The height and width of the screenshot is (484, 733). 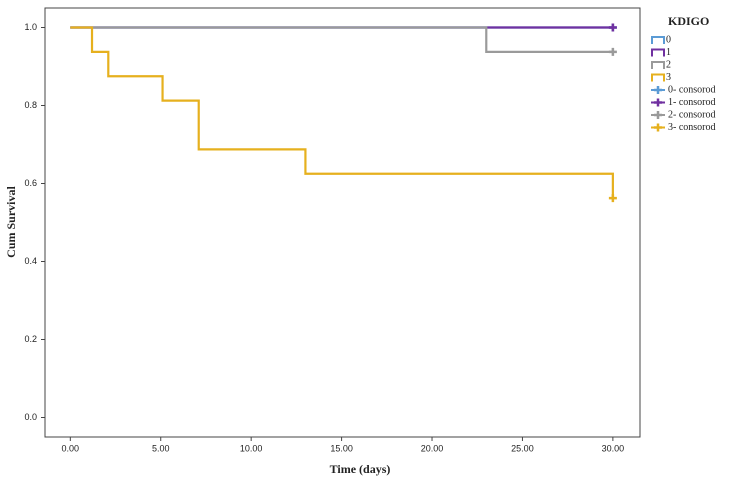 What do you see at coordinates (360, 469) in the screenshot?
I see `x-axis-label: Time (days)` at bounding box center [360, 469].